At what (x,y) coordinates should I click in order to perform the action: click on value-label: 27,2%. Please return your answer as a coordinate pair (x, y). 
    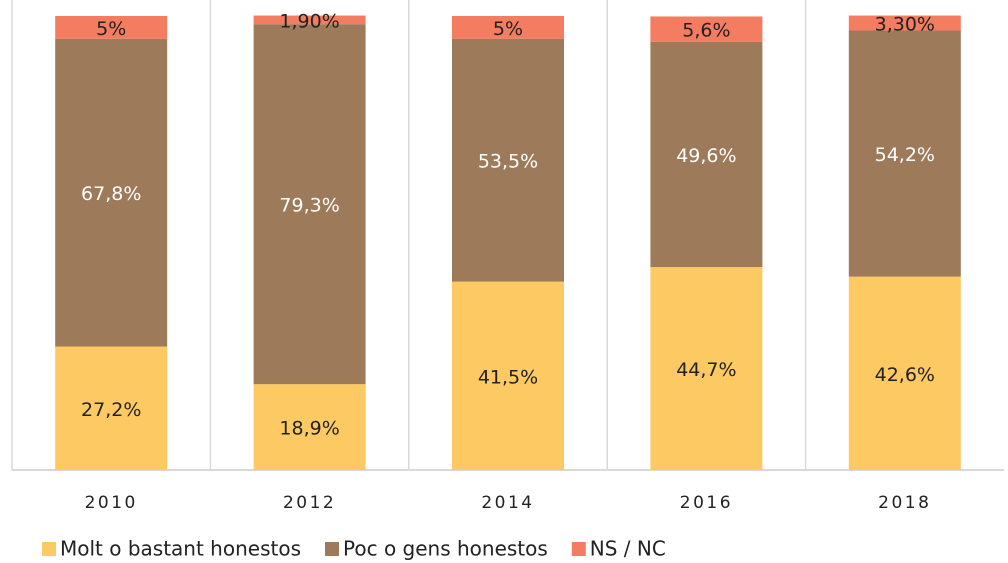
    Looking at the image, I should click on (111, 410).